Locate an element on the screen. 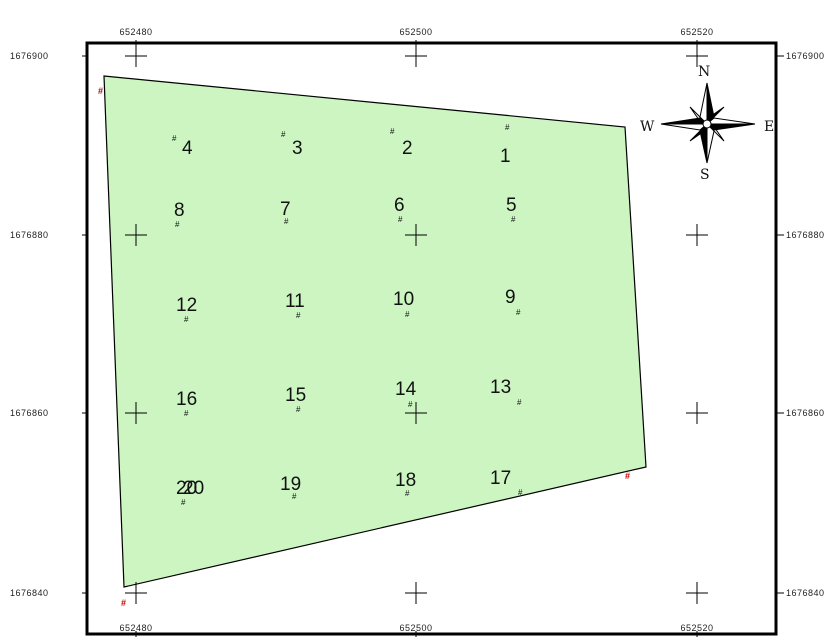  y-tick-left-label: 1676840 is located at coordinates (29, 593).